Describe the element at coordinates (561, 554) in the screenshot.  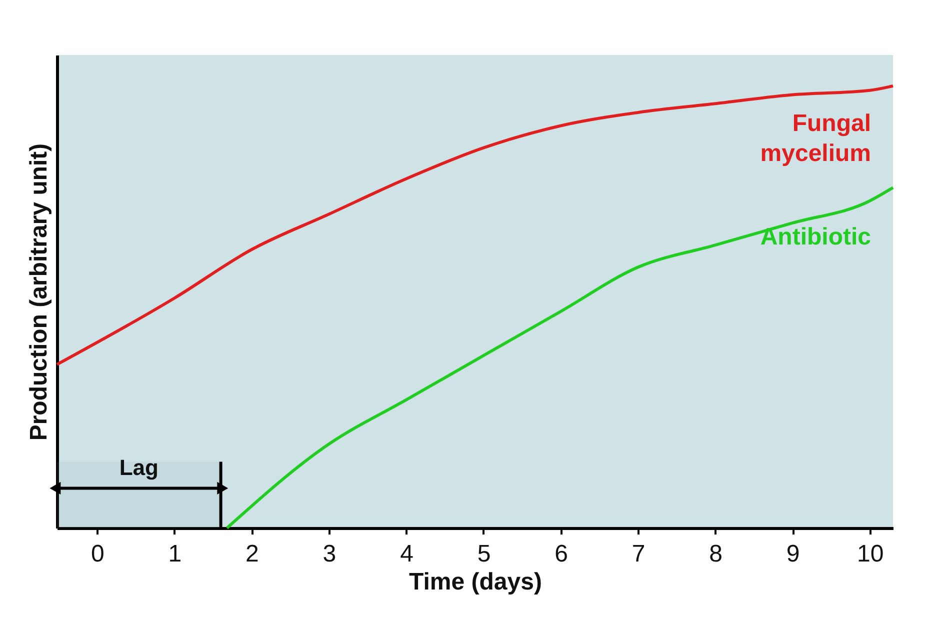
I see `x-tick-label: 6` at that location.